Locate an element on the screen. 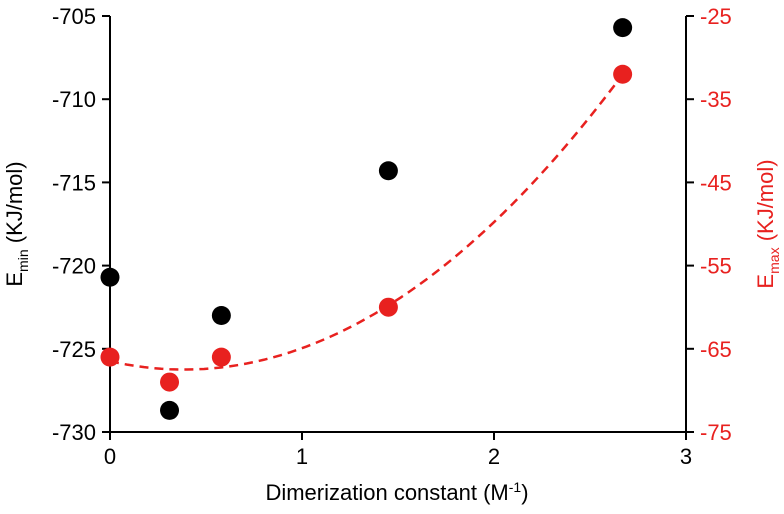  y-right-tick-label: -65 is located at coordinates (716, 349).